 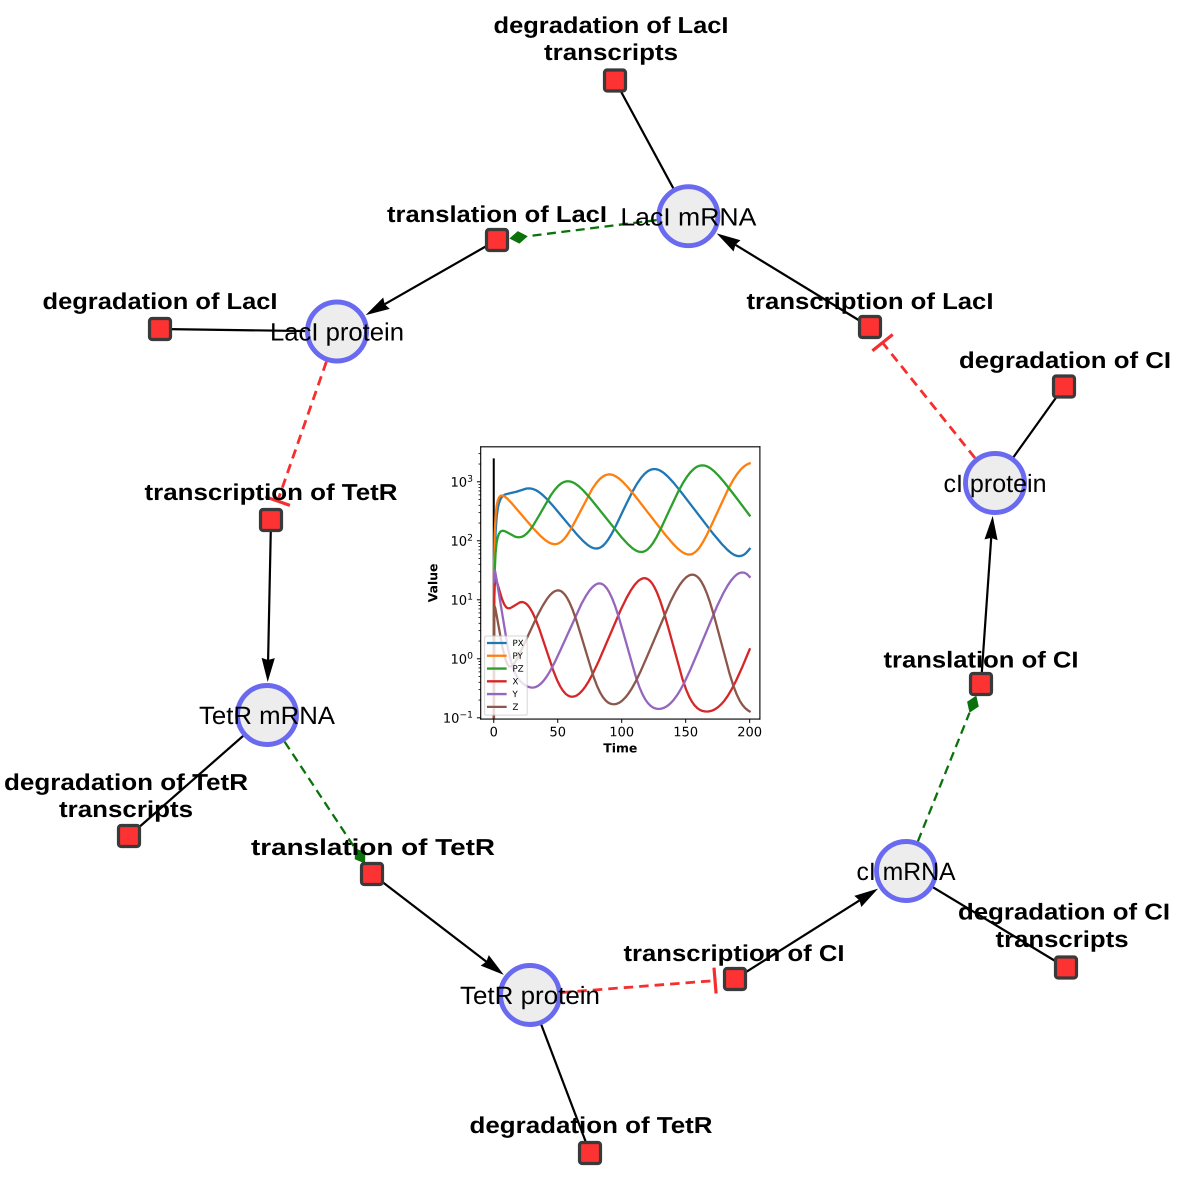 What do you see at coordinates (337, 333) in the screenshot?
I see `svg-text: LacI protein` at bounding box center [337, 333].